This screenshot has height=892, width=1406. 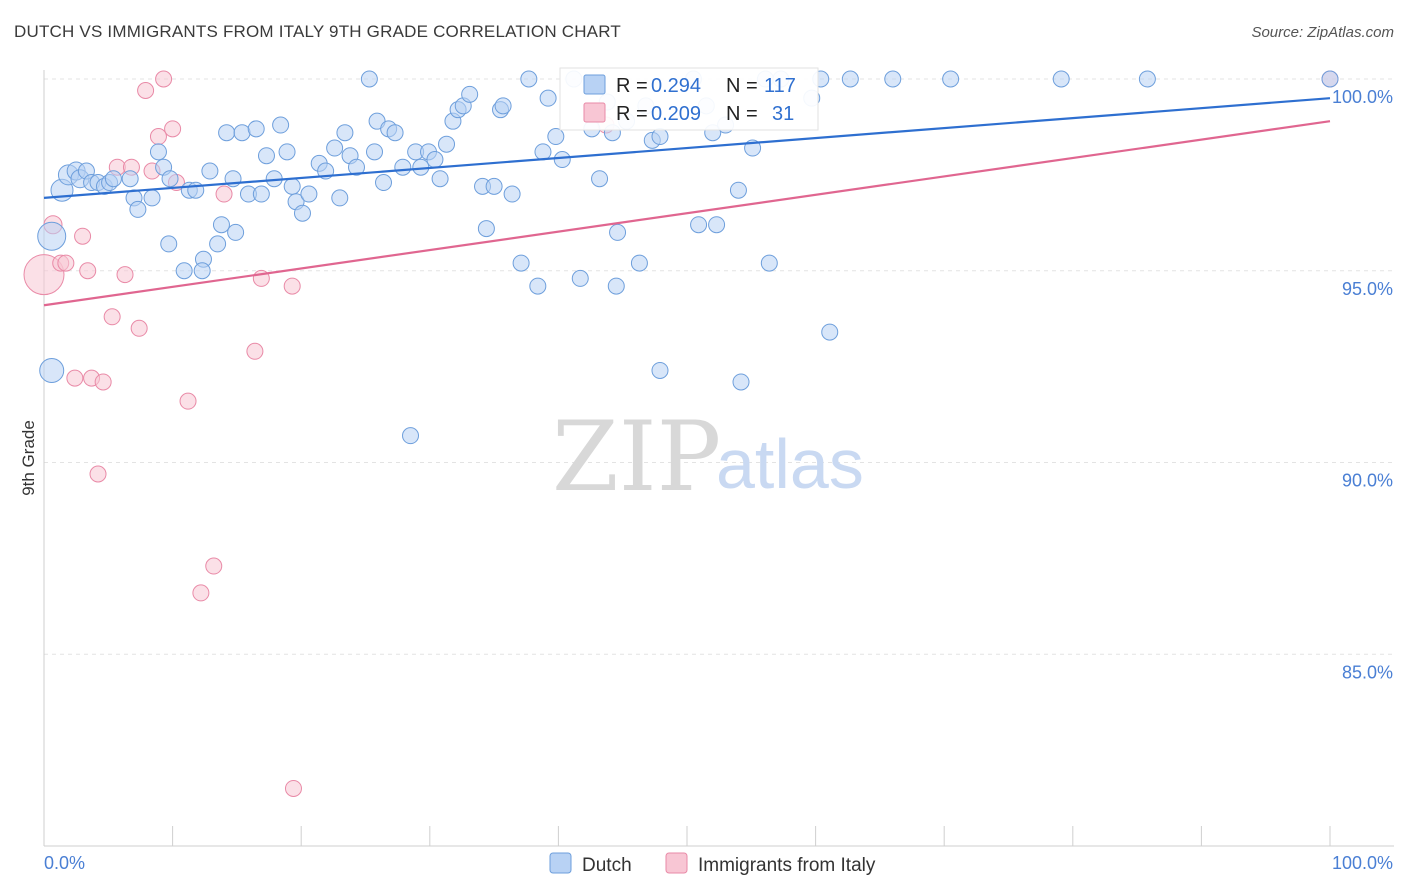 I want to click on series-legend: Dutch Immigrants from Italy, so click(x=712, y=864).